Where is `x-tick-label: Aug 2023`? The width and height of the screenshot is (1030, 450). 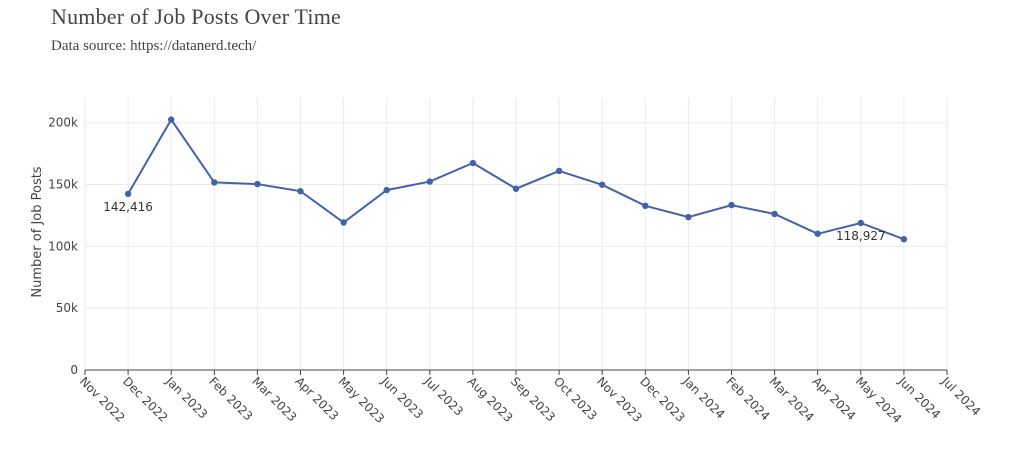
x-tick-label: Aug 2023 is located at coordinates (490, 399).